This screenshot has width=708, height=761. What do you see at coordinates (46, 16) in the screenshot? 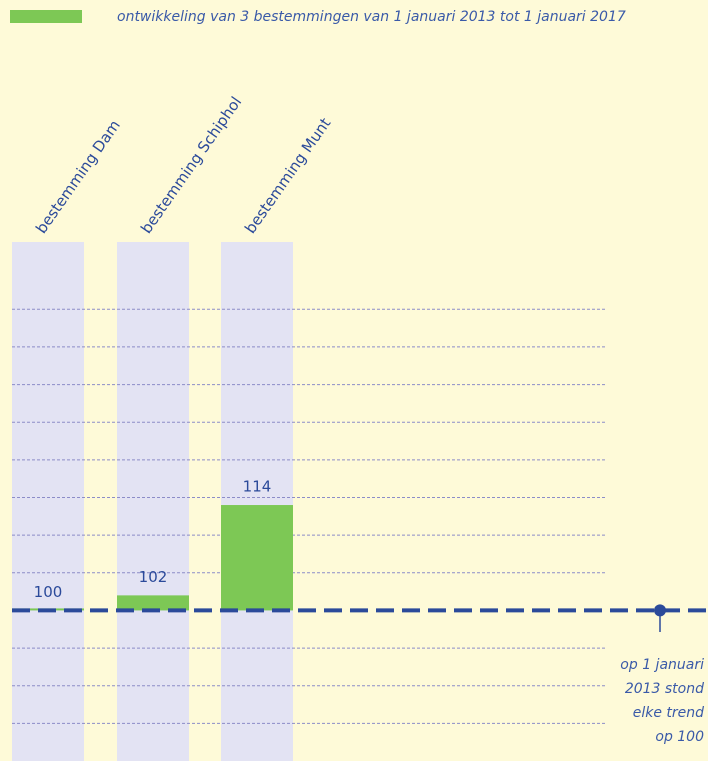
I see `legend-swatch` at bounding box center [46, 16].